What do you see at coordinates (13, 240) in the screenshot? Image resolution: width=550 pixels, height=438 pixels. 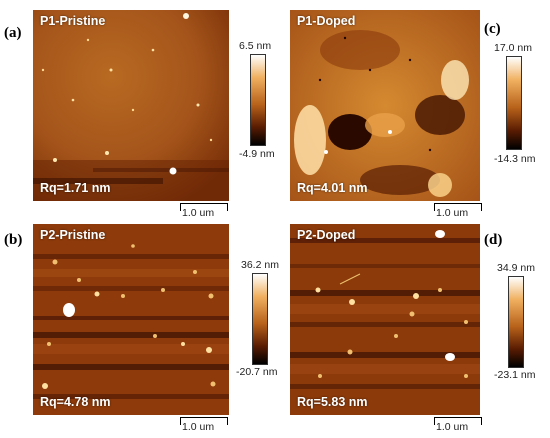 I see `panel-letter-b: (b)` at bounding box center [13, 240].